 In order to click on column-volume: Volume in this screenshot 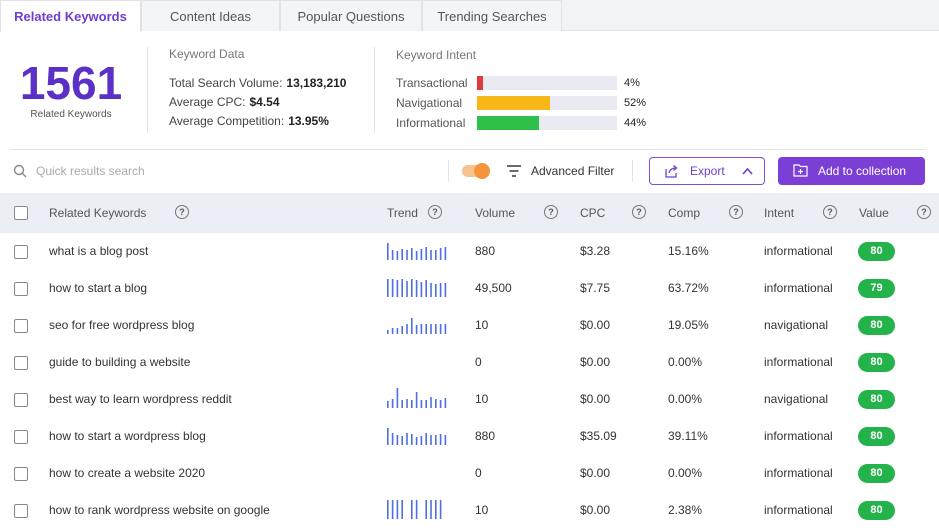, I will do `click(495, 213)`.